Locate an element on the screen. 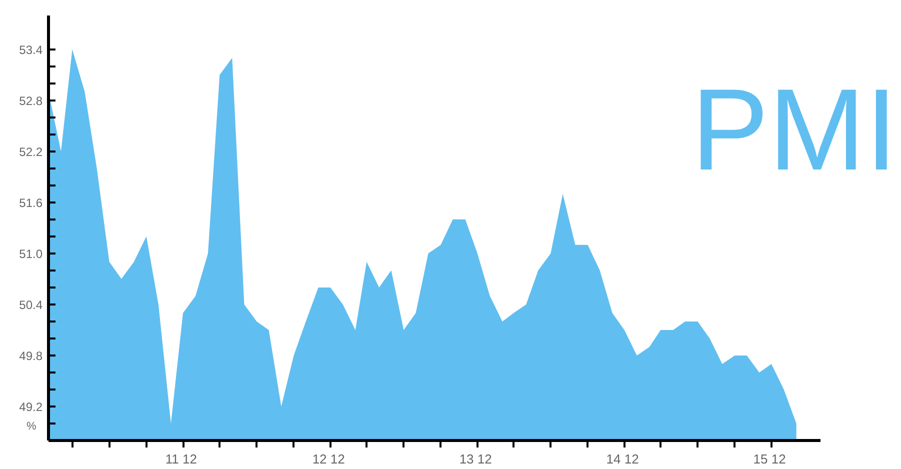  y-tick-label: 52.8 is located at coordinates (31, 101).